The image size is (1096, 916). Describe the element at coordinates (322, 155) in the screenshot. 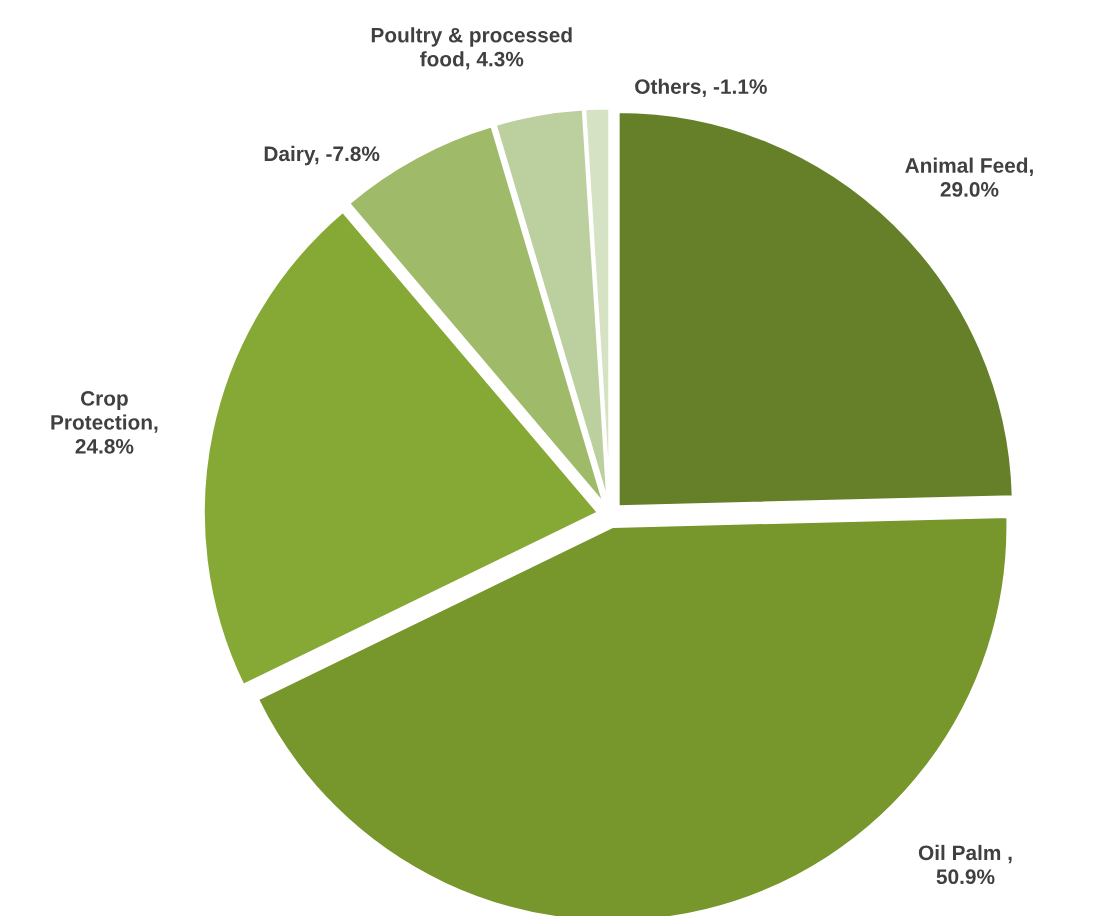

I see `category-label: Dairy, -7.8%` at that location.